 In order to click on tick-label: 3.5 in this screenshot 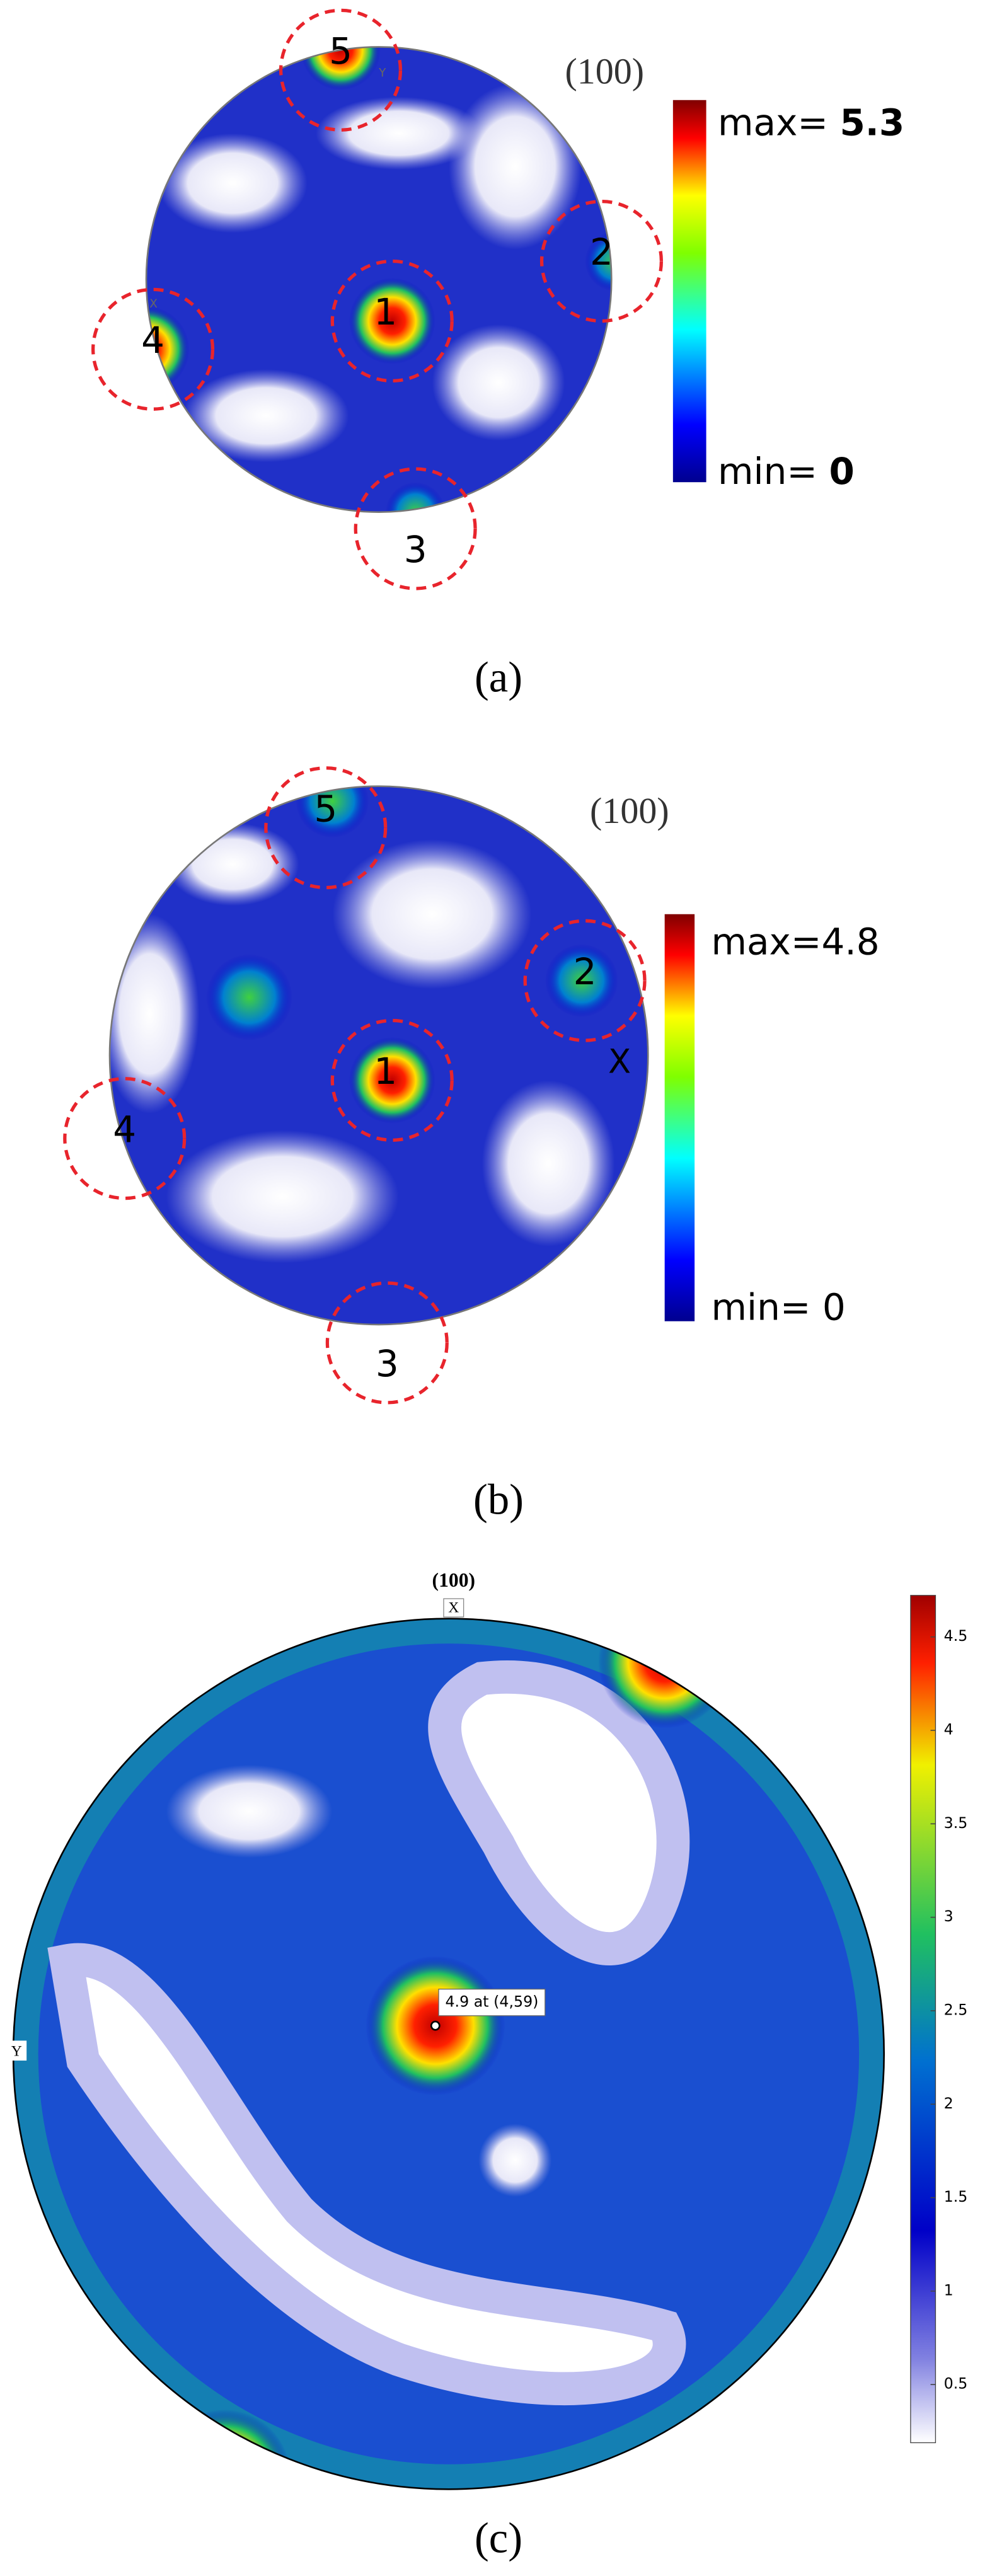, I will do `click(956, 1823)`.